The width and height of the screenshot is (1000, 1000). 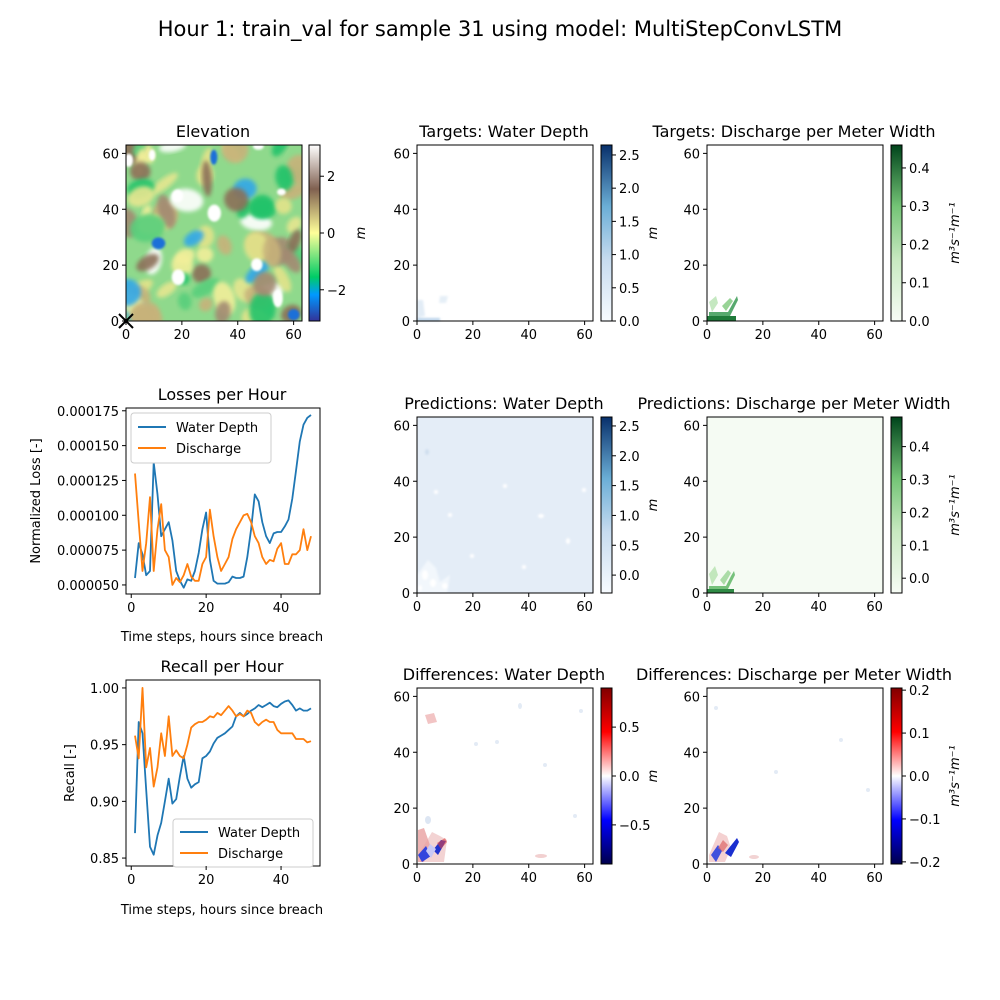 What do you see at coordinates (88, 586) in the screenshot?
I see `y-tick-label: 0.000050` at bounding box center [88, 586].